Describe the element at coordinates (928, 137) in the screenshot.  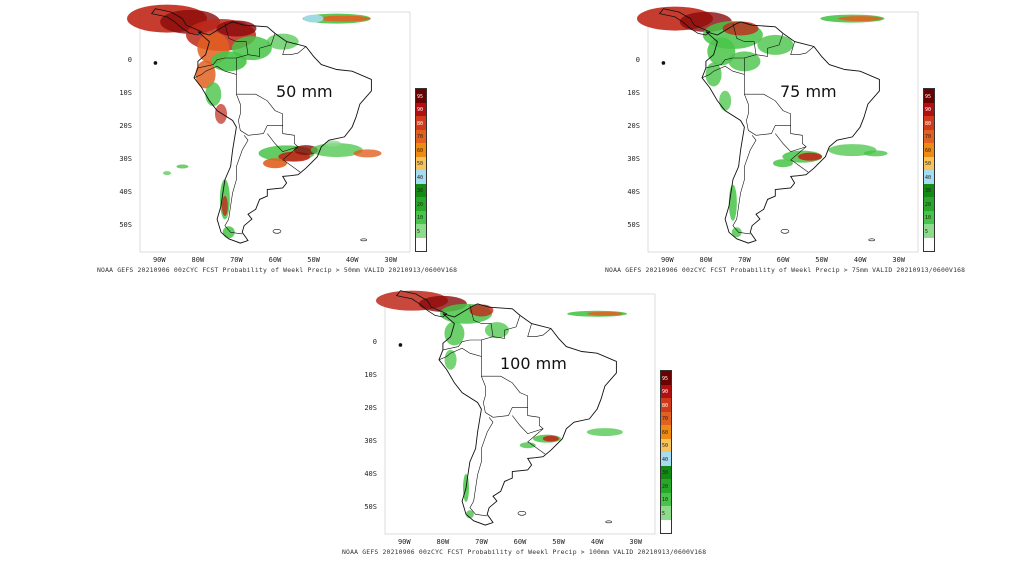
I see `colorbar-tick-label: 70` at that location.